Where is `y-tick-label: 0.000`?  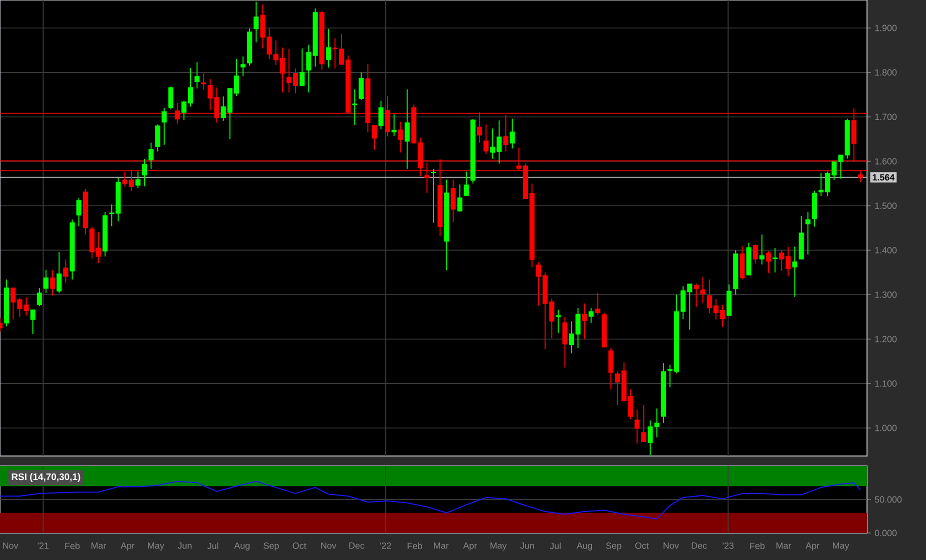 y-tick-label: 0.000 is located at coordinates (885, 533).